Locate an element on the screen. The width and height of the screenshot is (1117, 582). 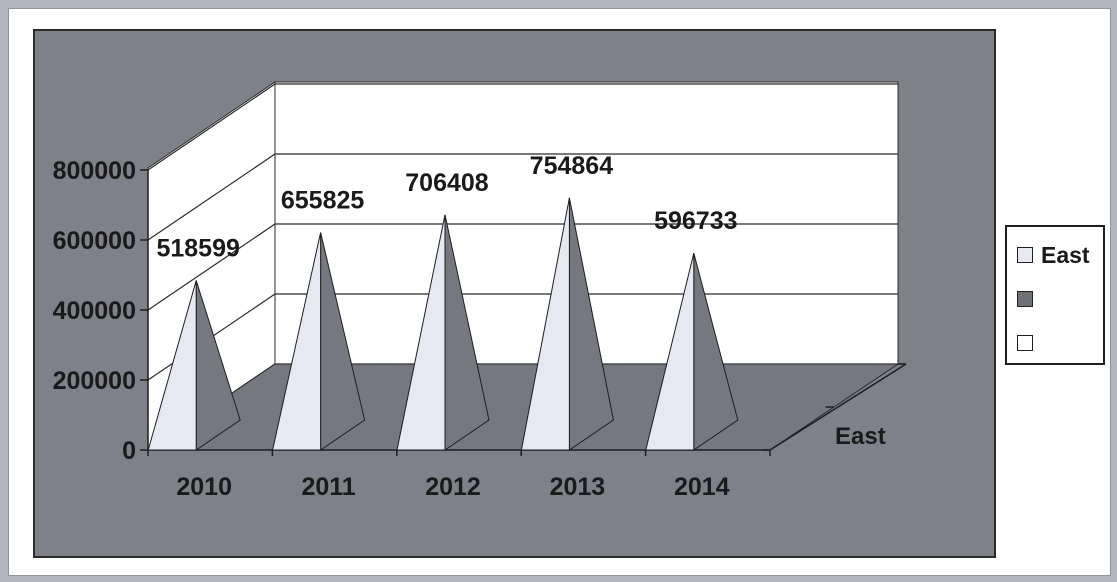
x-category-label: 2014 is located at coordinates (702, 487).